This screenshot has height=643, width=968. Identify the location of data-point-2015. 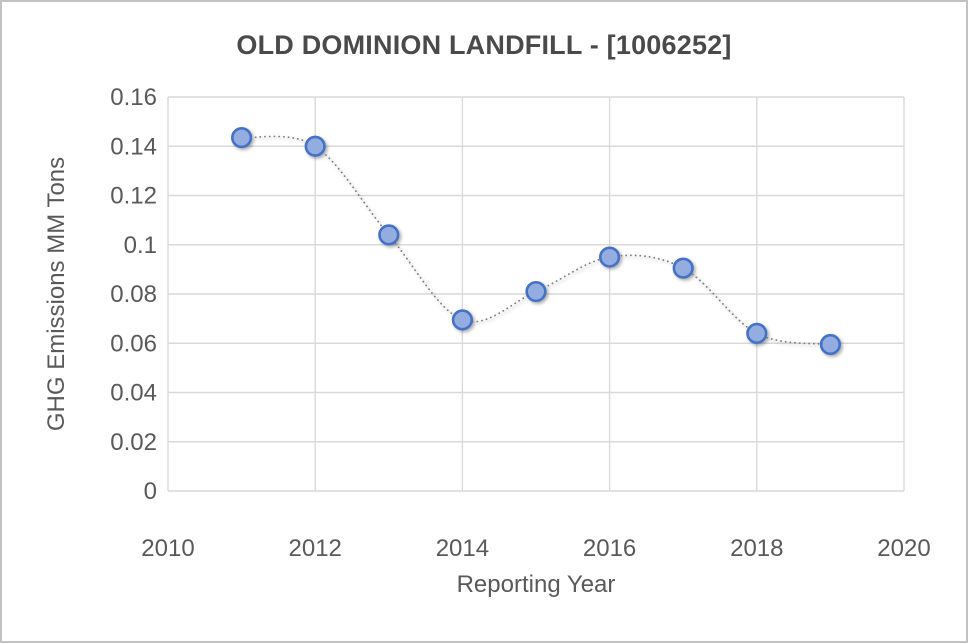
(536, 291).